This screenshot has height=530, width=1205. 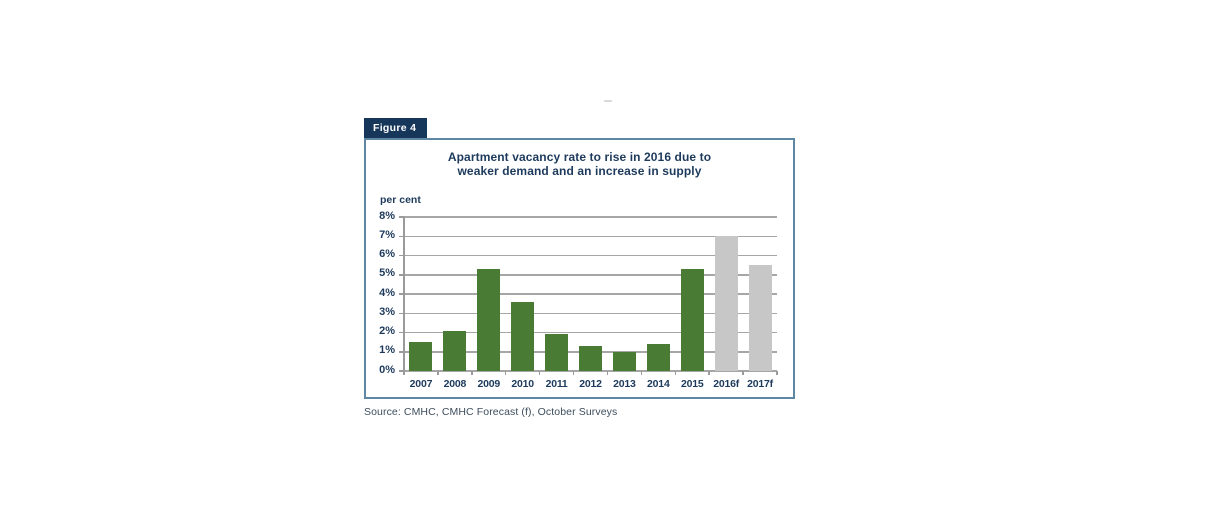 I want to click on y-tick-label: 8%, so click(x=387, y=215).